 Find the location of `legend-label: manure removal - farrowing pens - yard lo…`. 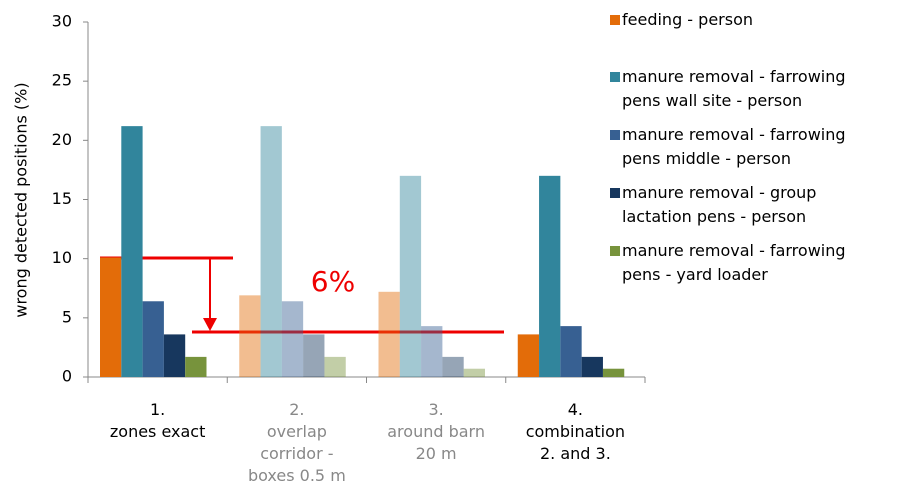

legend-label: manure removal - farrowing pens - yard lo… is located at coordinates (734, 262).